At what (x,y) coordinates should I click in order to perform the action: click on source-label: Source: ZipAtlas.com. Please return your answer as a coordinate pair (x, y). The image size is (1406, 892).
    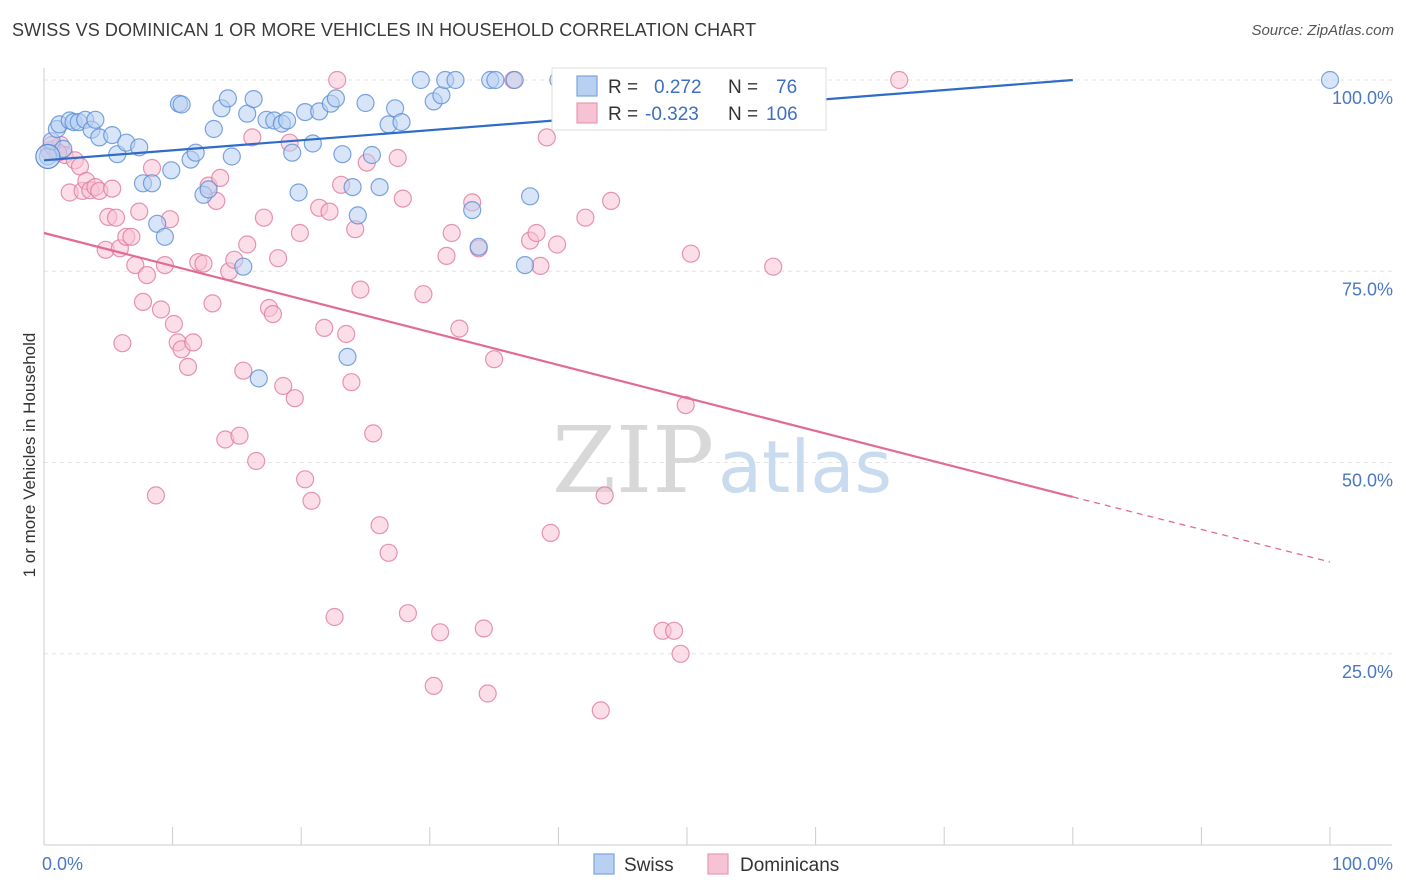
    Looking at the image, I should click on (1322, 30).